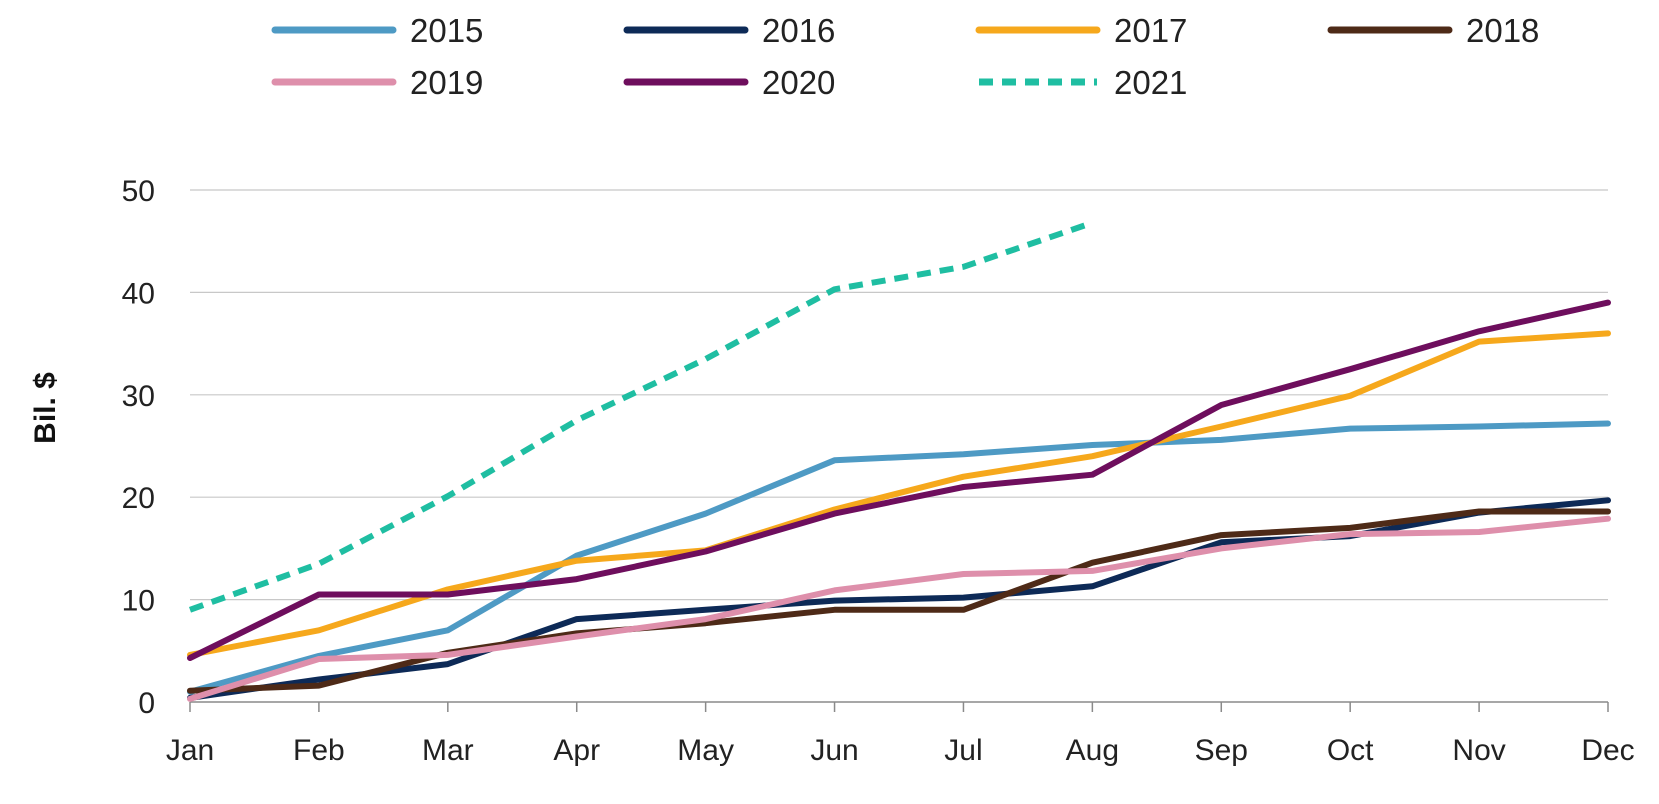 The image size is (1659, 804). Describe the element at coordinates (1478, 750) in the screenshot. I see `x-tick-label: Nov` at that location.